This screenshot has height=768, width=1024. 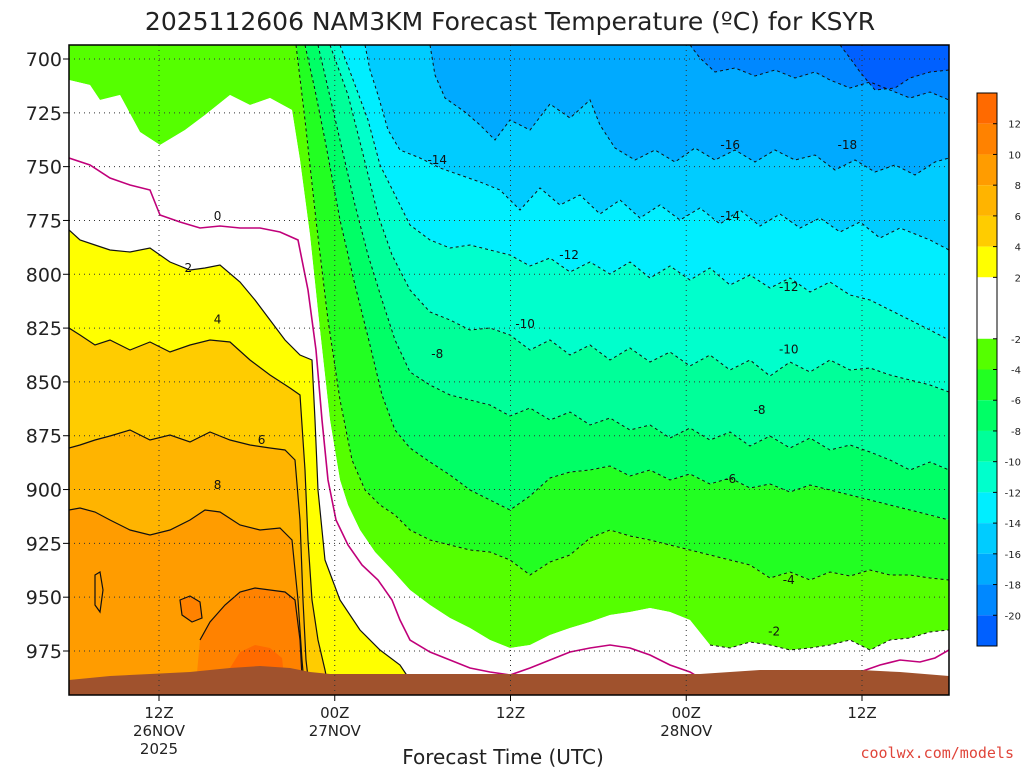 What do you see at coordinates (686, 731) in the screenshot?
I see `x-tick-label: 28NOV` at bounding box center [686, 731].